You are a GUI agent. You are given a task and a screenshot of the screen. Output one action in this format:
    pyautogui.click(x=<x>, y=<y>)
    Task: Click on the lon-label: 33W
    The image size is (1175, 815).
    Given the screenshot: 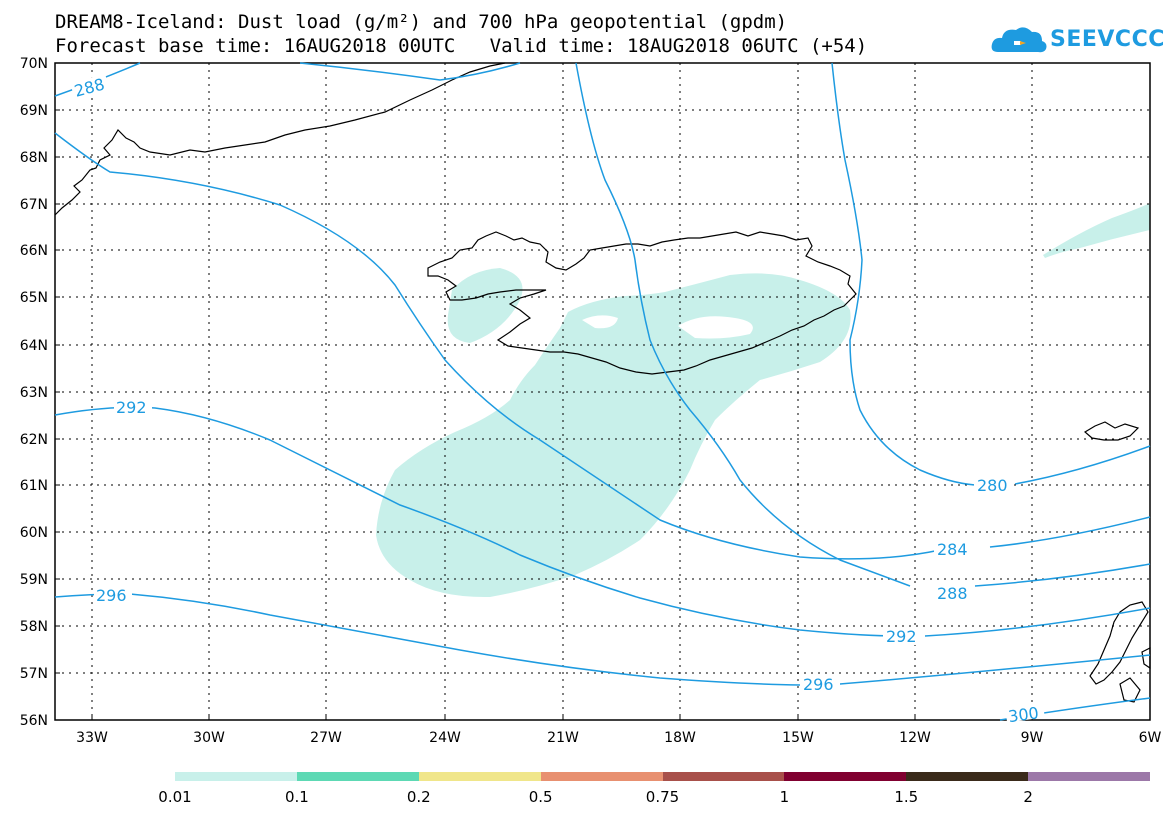 What is the action you would take?
    pyautogui.click(x=92, y=738)
    